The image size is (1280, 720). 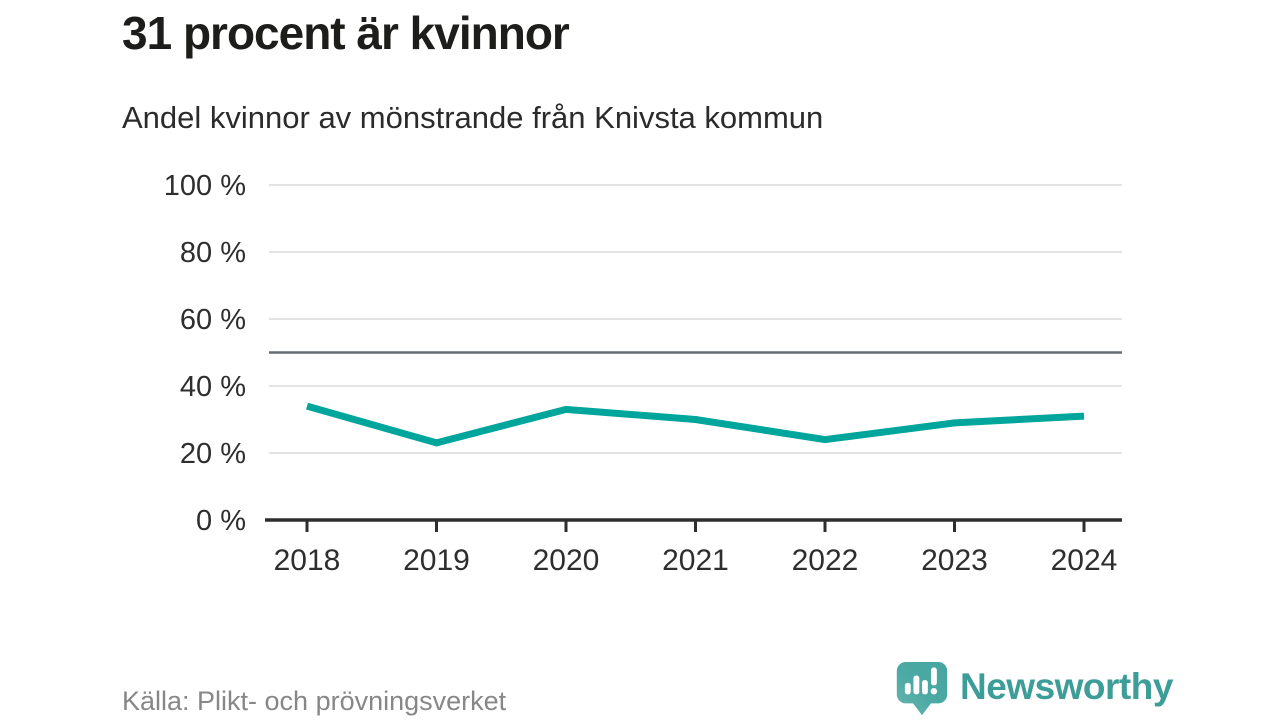 I want to click on y-tick-label: 0 %, so click(x=221, y=521).